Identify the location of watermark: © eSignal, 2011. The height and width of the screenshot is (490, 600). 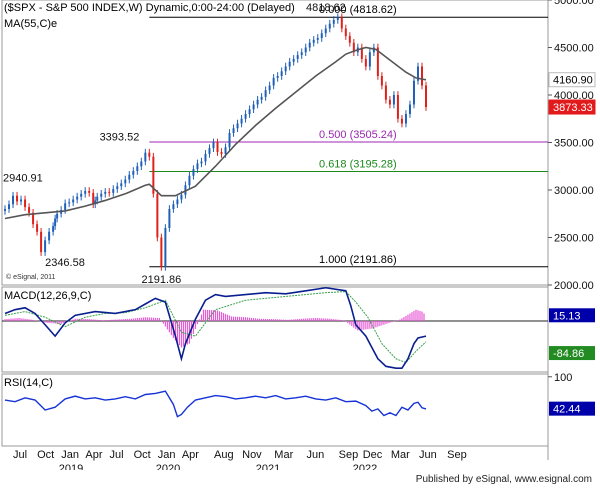
(31, 277).